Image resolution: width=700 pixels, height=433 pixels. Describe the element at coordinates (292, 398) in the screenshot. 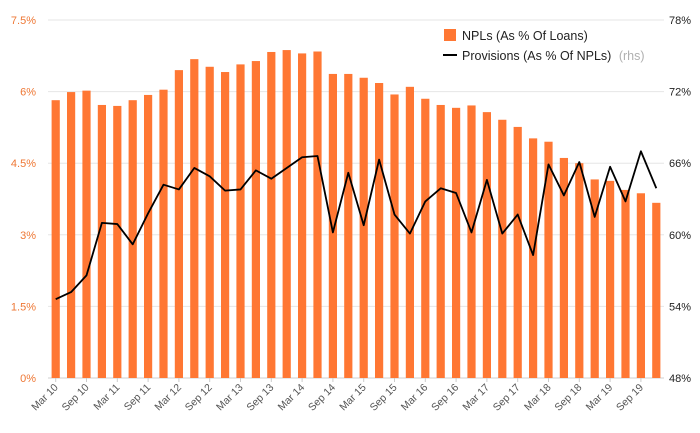

I see `x-tick-label: Mar 14` at that location.